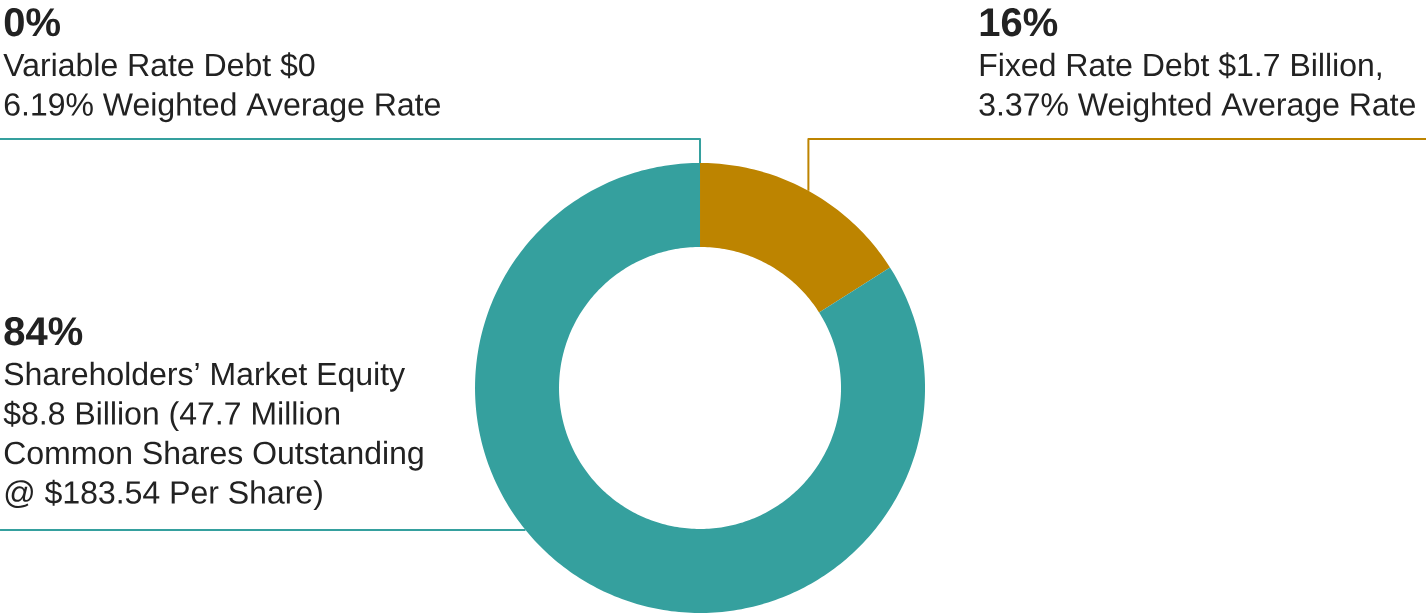  Describe the element at coordinates (213, 436) in the screenshot. I see `slice-label: Shareholders’ Market Equity $8.8 Billion (47.7 Million Common Shares Outstanding @ $183.54 Per Share)` at that location.